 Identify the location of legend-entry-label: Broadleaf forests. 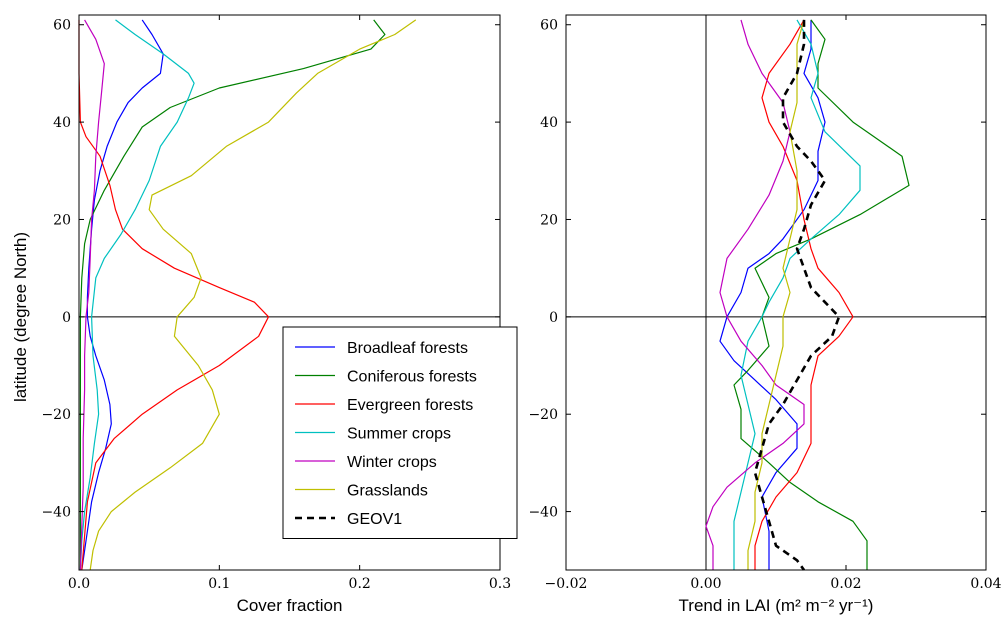
(407, 348).